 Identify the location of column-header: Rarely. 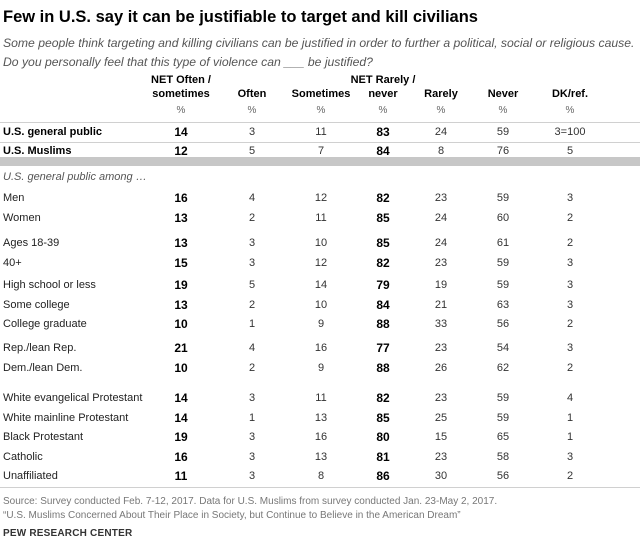
(441, 87).